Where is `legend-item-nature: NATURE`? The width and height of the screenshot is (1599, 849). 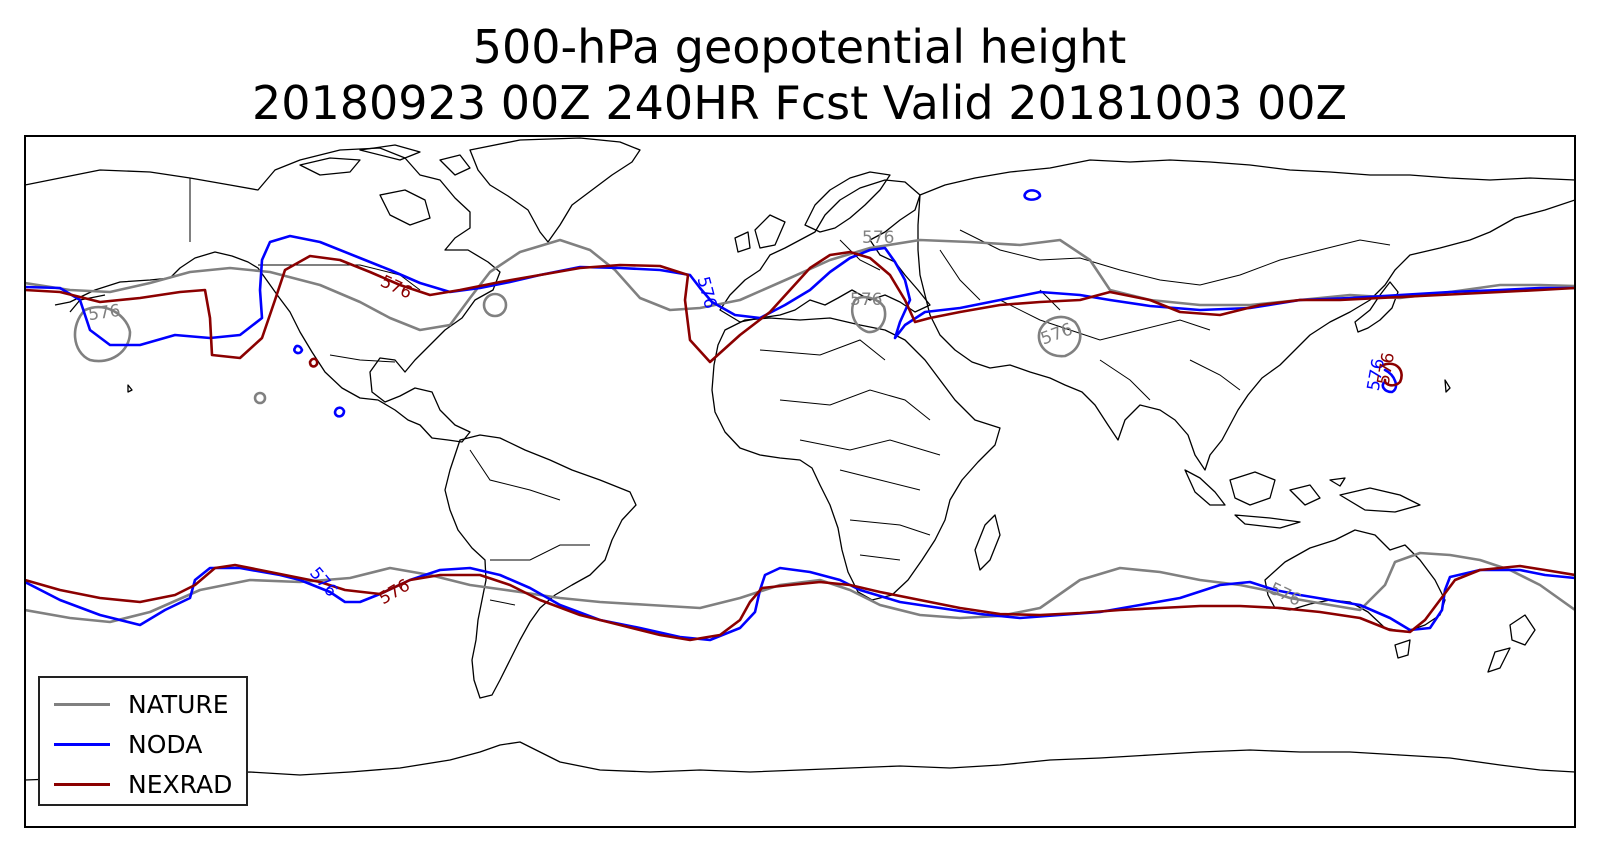 legend-item-nature: NATURE is located at coordinates (143, 704).